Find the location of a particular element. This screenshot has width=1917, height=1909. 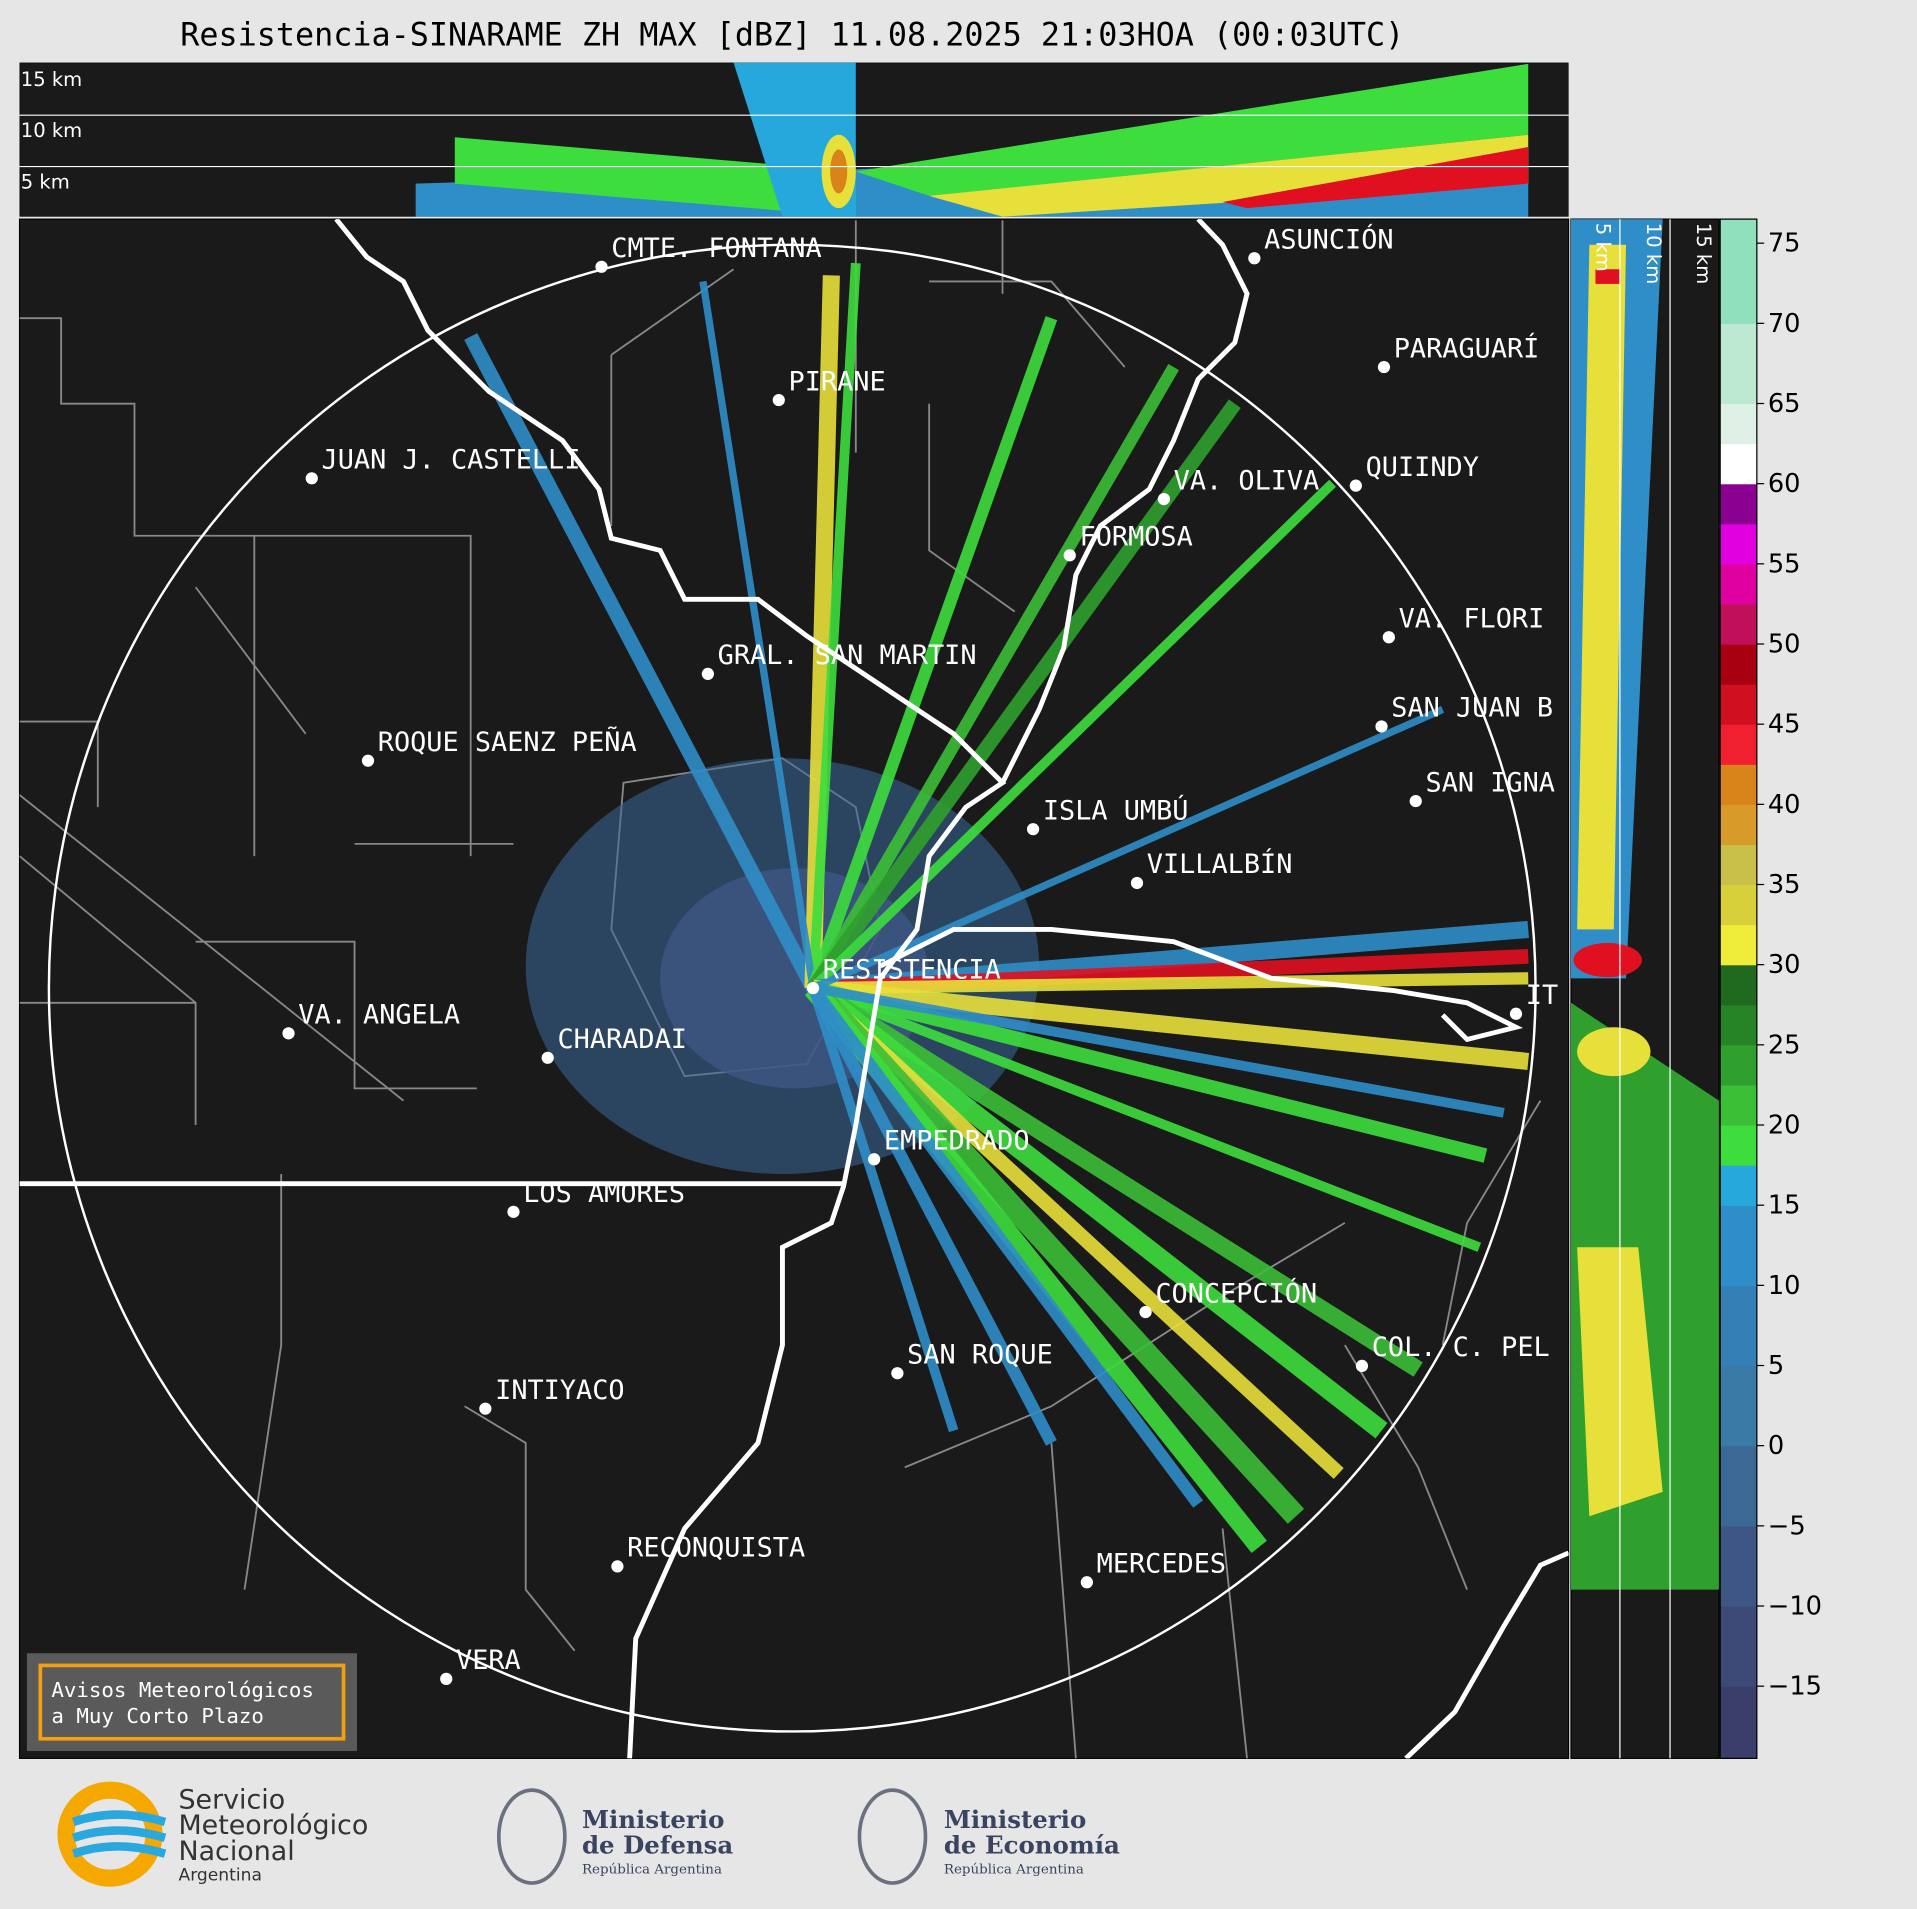

colorbar-tick-label: 30 is located at coordinates (1784, 965).